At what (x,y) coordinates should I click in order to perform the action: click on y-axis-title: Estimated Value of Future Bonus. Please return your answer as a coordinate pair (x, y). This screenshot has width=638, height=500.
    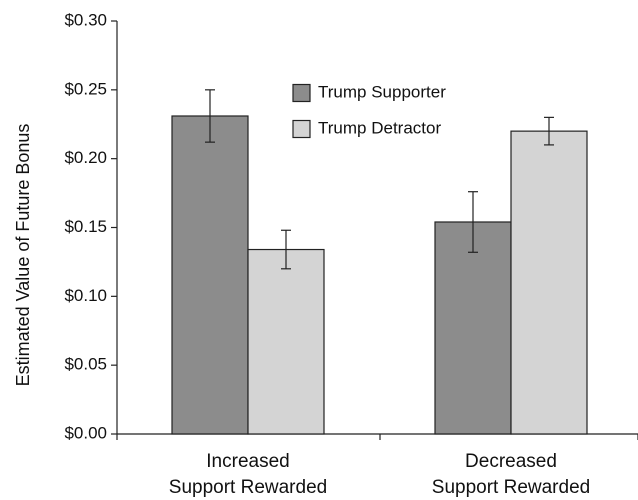
    Looking at the image, I should click on (23, 255).